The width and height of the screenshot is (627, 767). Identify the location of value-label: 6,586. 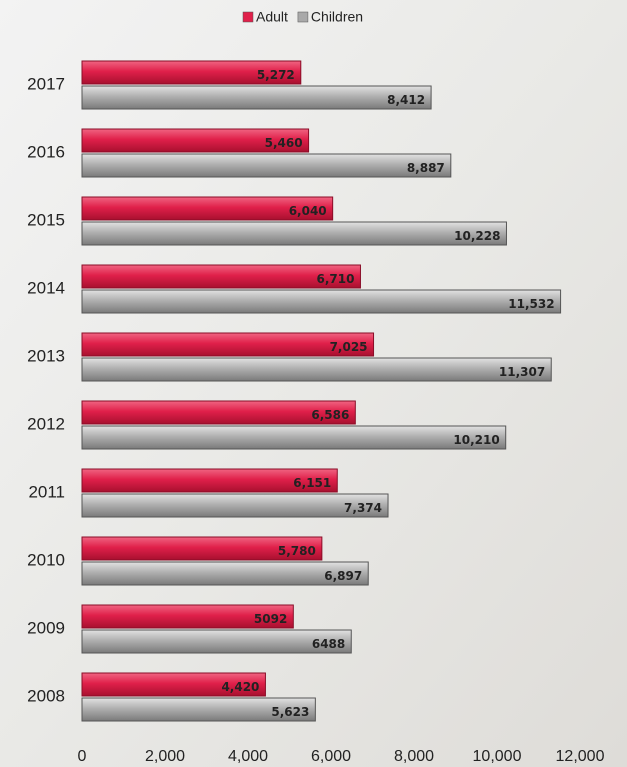
(330, 415).